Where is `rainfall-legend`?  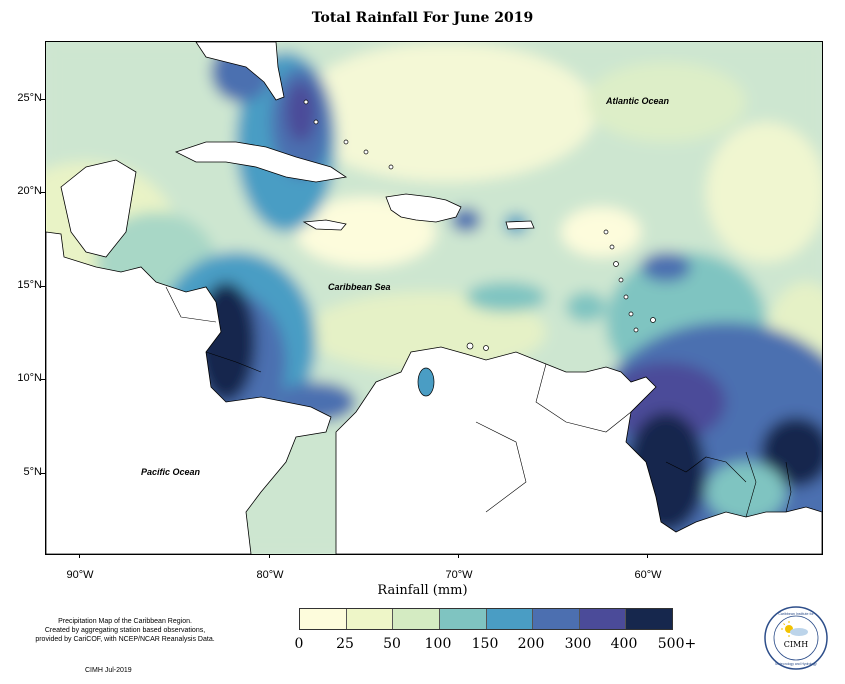 rainfall-legend is located at coordinates (486, 619).